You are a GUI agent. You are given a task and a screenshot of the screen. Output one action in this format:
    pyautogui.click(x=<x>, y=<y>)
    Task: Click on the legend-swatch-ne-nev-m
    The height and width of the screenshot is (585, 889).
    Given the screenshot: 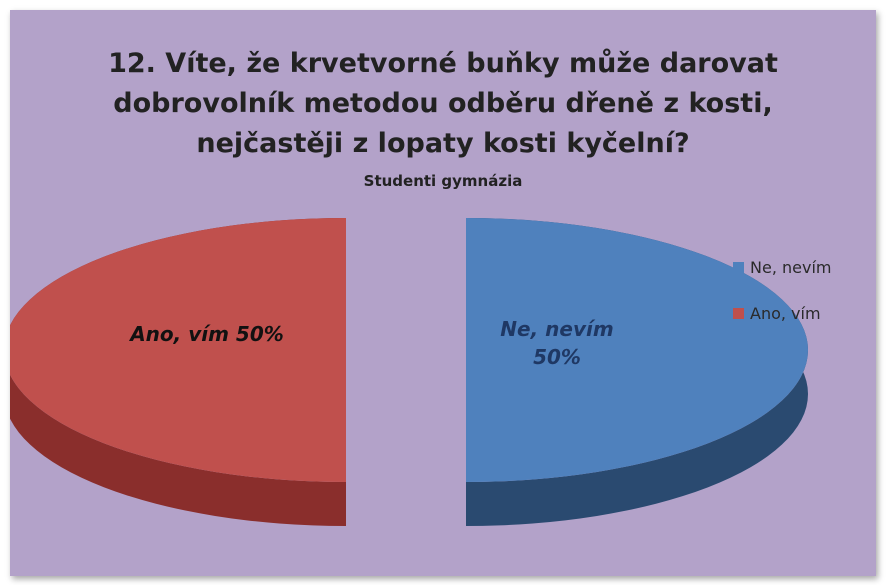 What is the action you would take?
    pyautogui.click(x=738, y=267)
    